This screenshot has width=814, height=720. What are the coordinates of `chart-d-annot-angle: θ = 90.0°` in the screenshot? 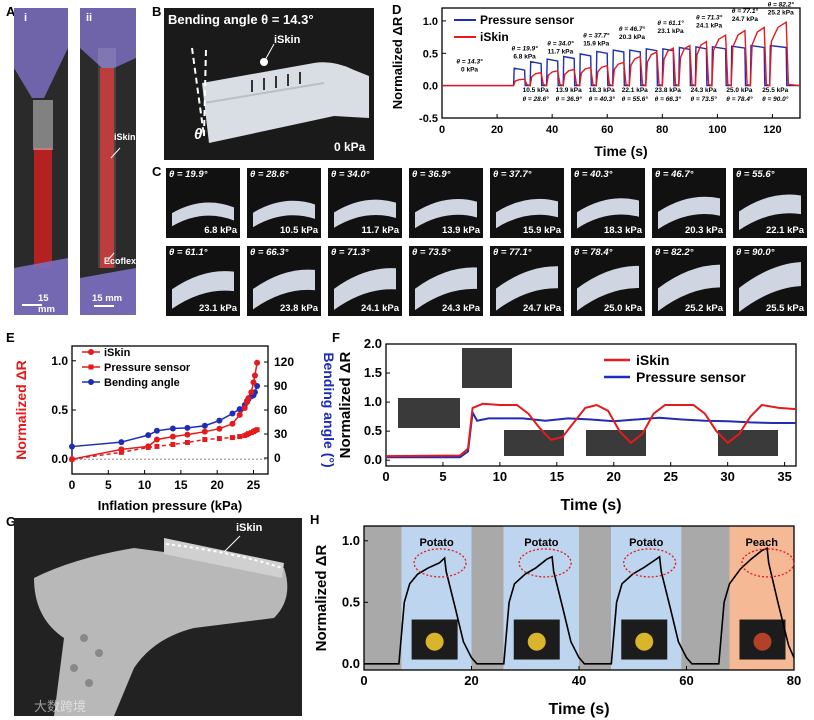 It's located at (775, 99).